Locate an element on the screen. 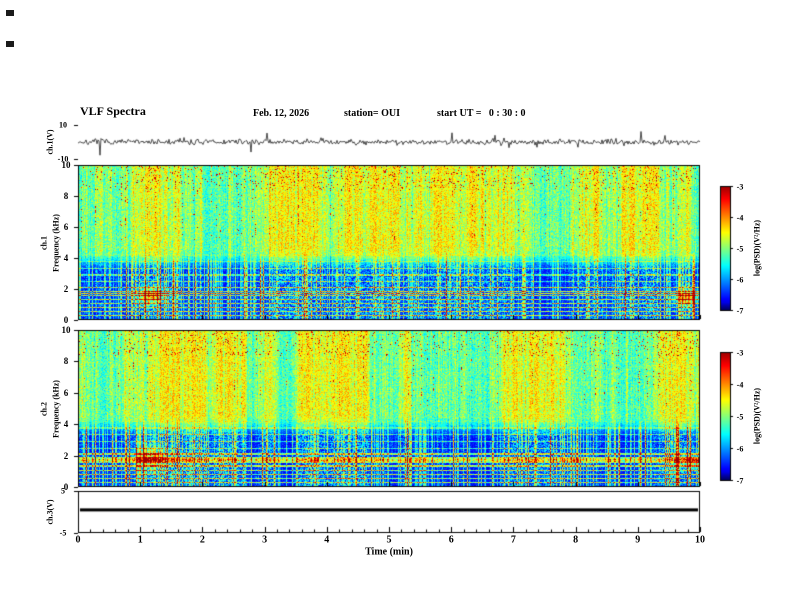 This screenshot has height=612, width=792. x-tick-label: 9 is located at coordinates (638, 540).